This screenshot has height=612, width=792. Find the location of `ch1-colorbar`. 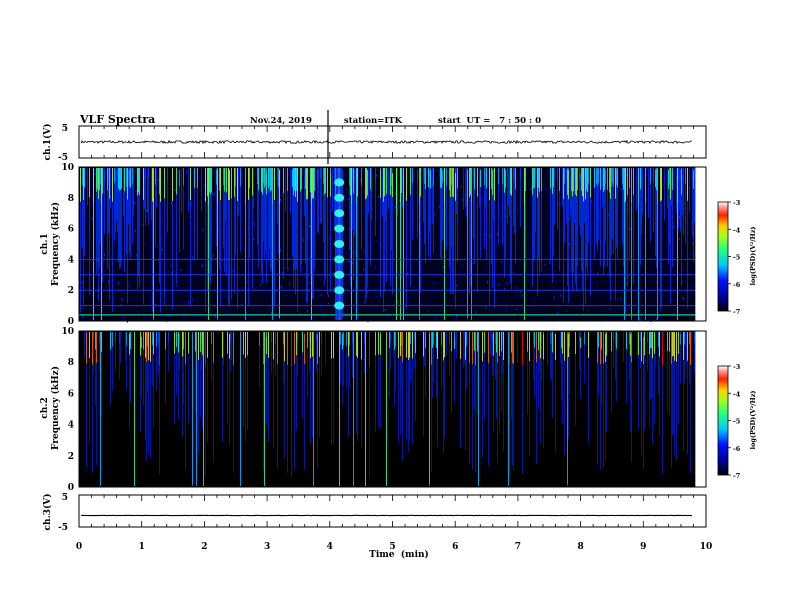

ch1-colorbar is located at coordinates (723, 256).